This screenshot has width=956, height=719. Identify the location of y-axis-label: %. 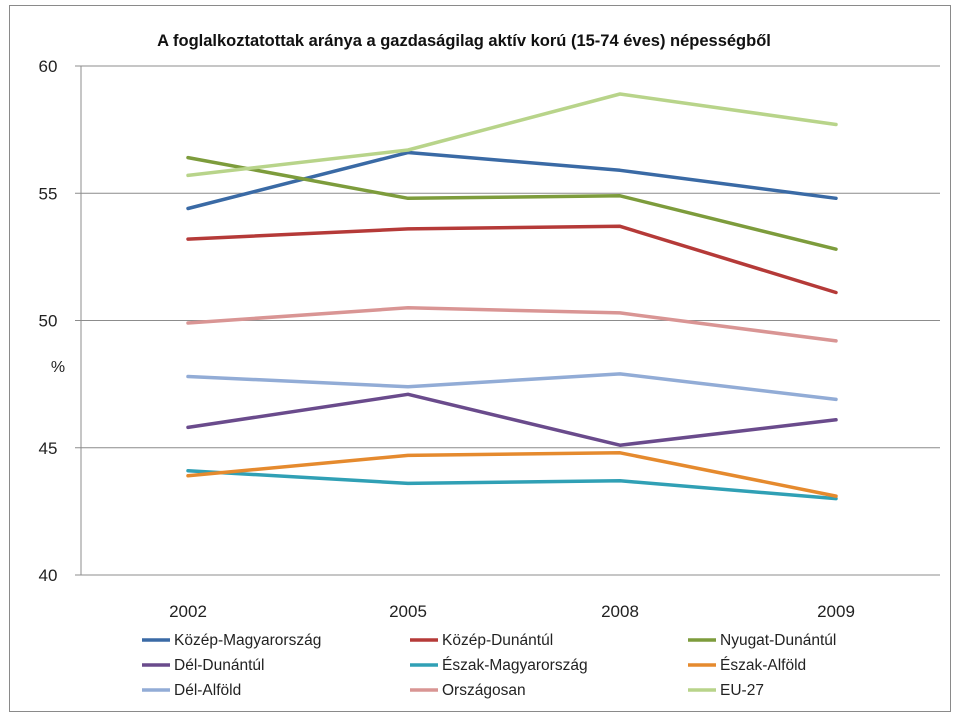
(58, 367).